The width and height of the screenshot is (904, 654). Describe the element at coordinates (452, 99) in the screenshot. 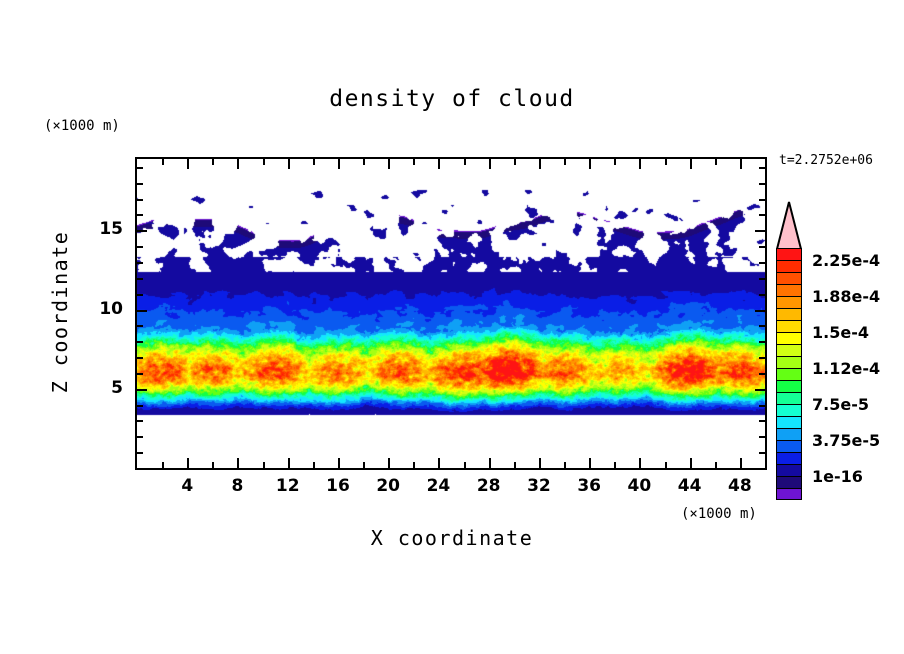

I see `chart-title: density of cloud` at that location.